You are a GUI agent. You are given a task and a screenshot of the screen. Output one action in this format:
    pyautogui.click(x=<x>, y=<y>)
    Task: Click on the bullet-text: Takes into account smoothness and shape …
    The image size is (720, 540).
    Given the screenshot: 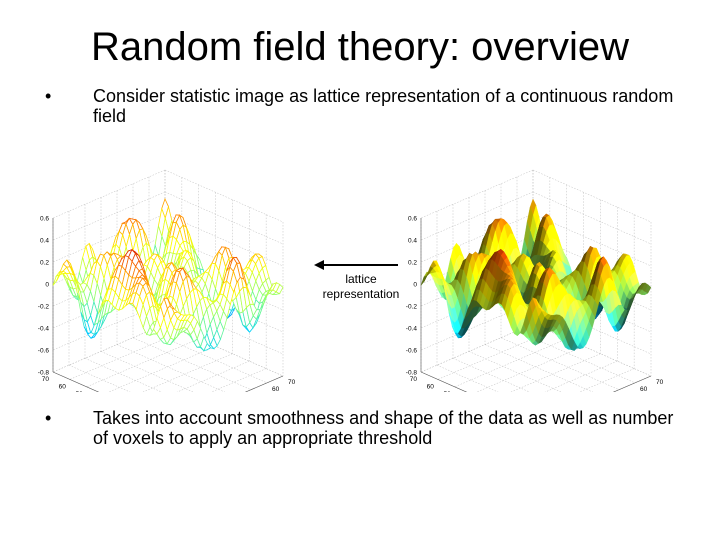 What is the action you would take?
    pyautogui.click(x=383, y=428)
    